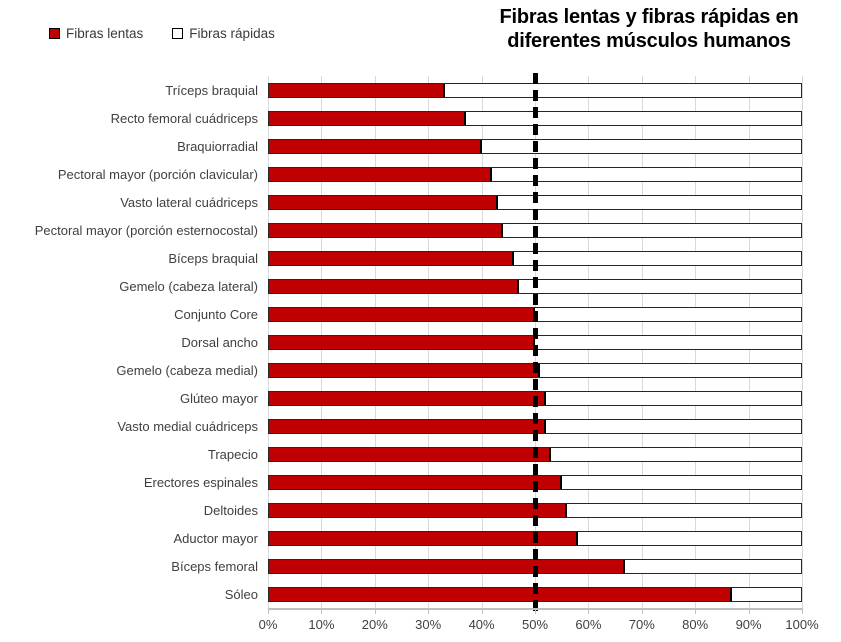  I want to click on category-label: Erectores espinales, so click(200, 482).